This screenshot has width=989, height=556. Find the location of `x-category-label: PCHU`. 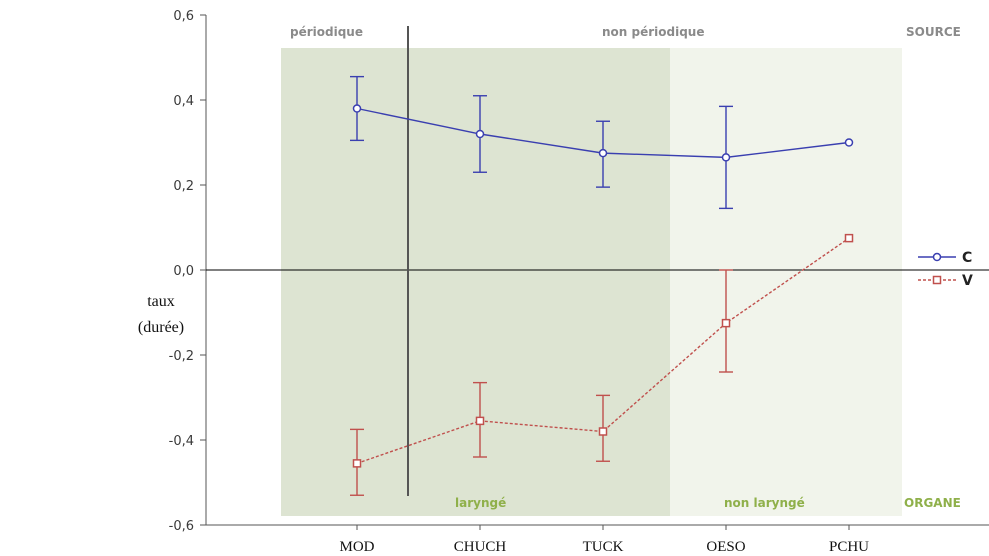

x-category-label: PCHU is located at coordinates (849, 547).